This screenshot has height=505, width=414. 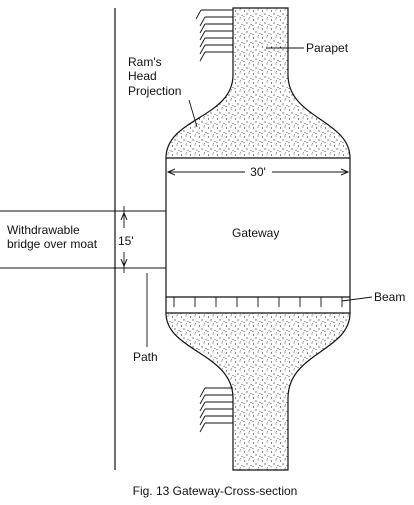 I want to click on bridge-label-line2: bridge over moat, so click(x=52, y=244).